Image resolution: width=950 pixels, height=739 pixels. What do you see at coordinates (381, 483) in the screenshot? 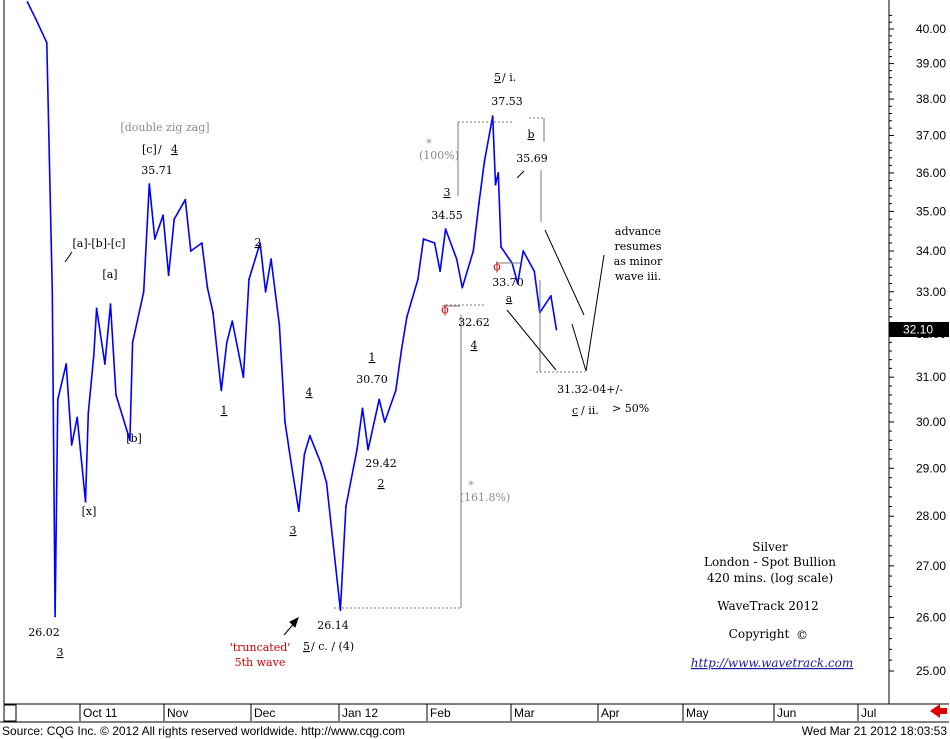
I see `wave-2-minute: 2` at bounding box center [381, 483].